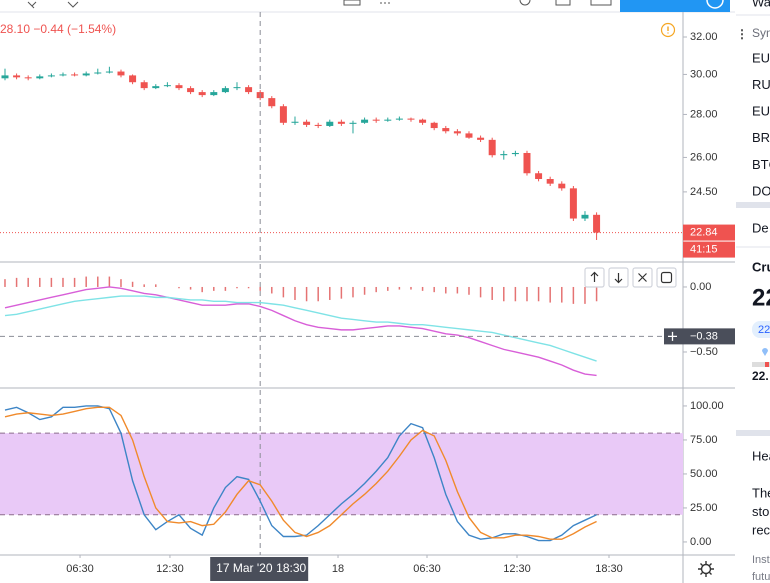  I want to click on y-tick-label: 75.00, so click(704, 440).